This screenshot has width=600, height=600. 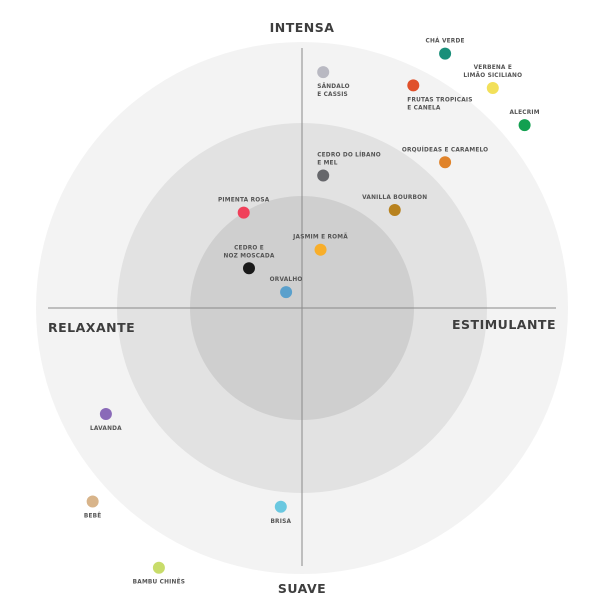 What do you see at coordinates (302, 588) in the screenshot?
I see `axis-label-bottom: SUAVE` at bounding box center [302, 588].